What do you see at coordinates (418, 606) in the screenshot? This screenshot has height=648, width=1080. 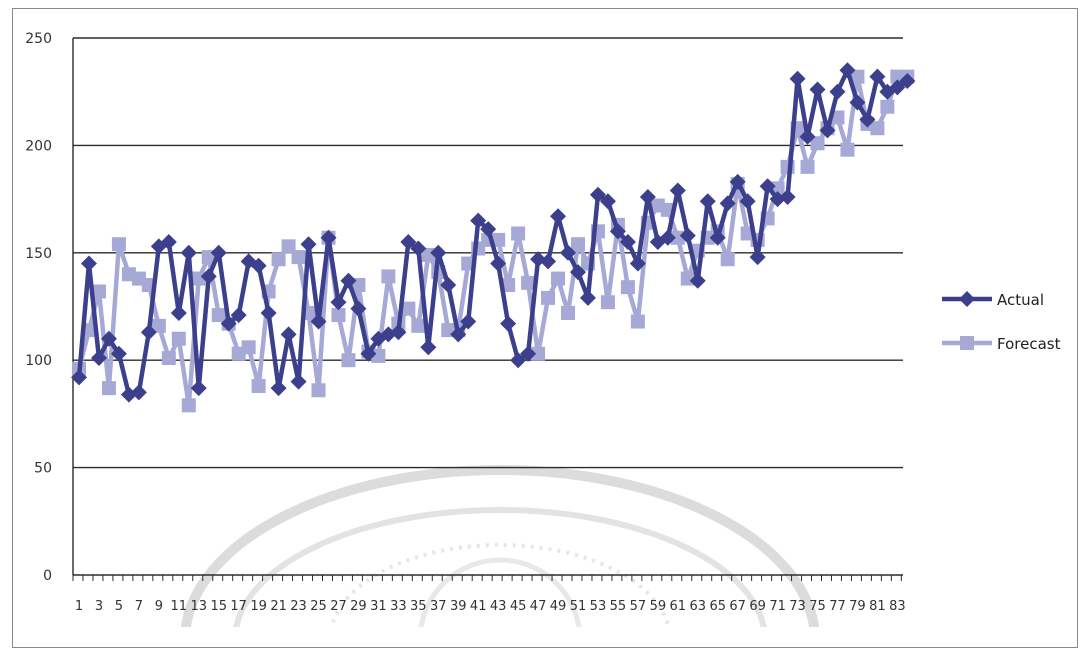 I see `x-tick-label: 35` at bounding box center [418, 606].